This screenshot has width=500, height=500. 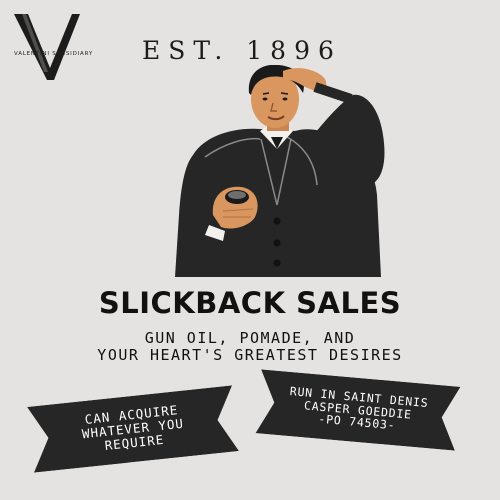 What do you see at coordinates (250, 355) in the screenshot?
I see `tagline-line-2: YOUR HEART'S GREATEST DESIRES` at bounding box center [250, 355].